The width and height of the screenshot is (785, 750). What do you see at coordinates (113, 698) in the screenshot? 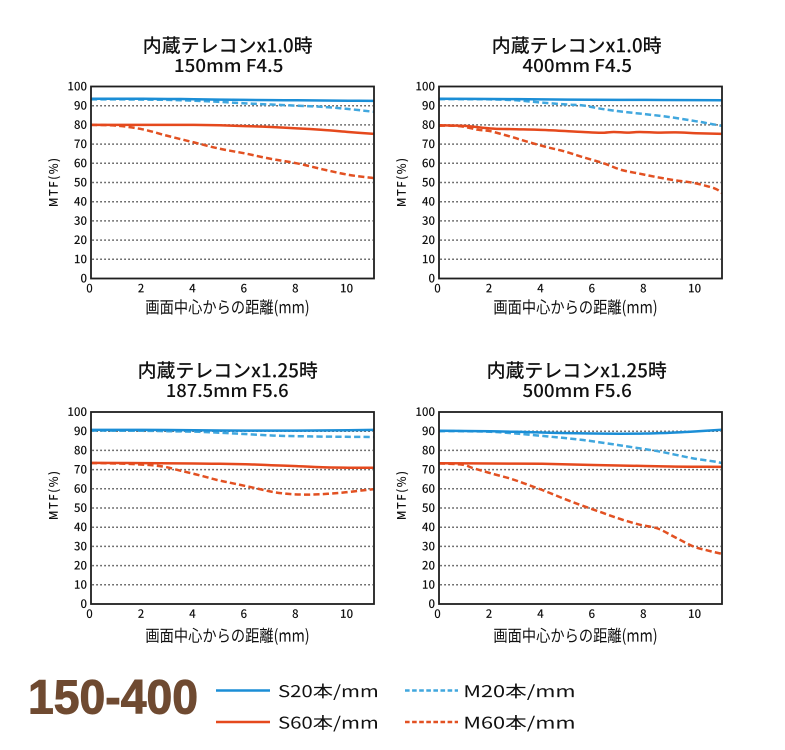
I see `svg-text: 150-400` at bounding box center [113, 698].